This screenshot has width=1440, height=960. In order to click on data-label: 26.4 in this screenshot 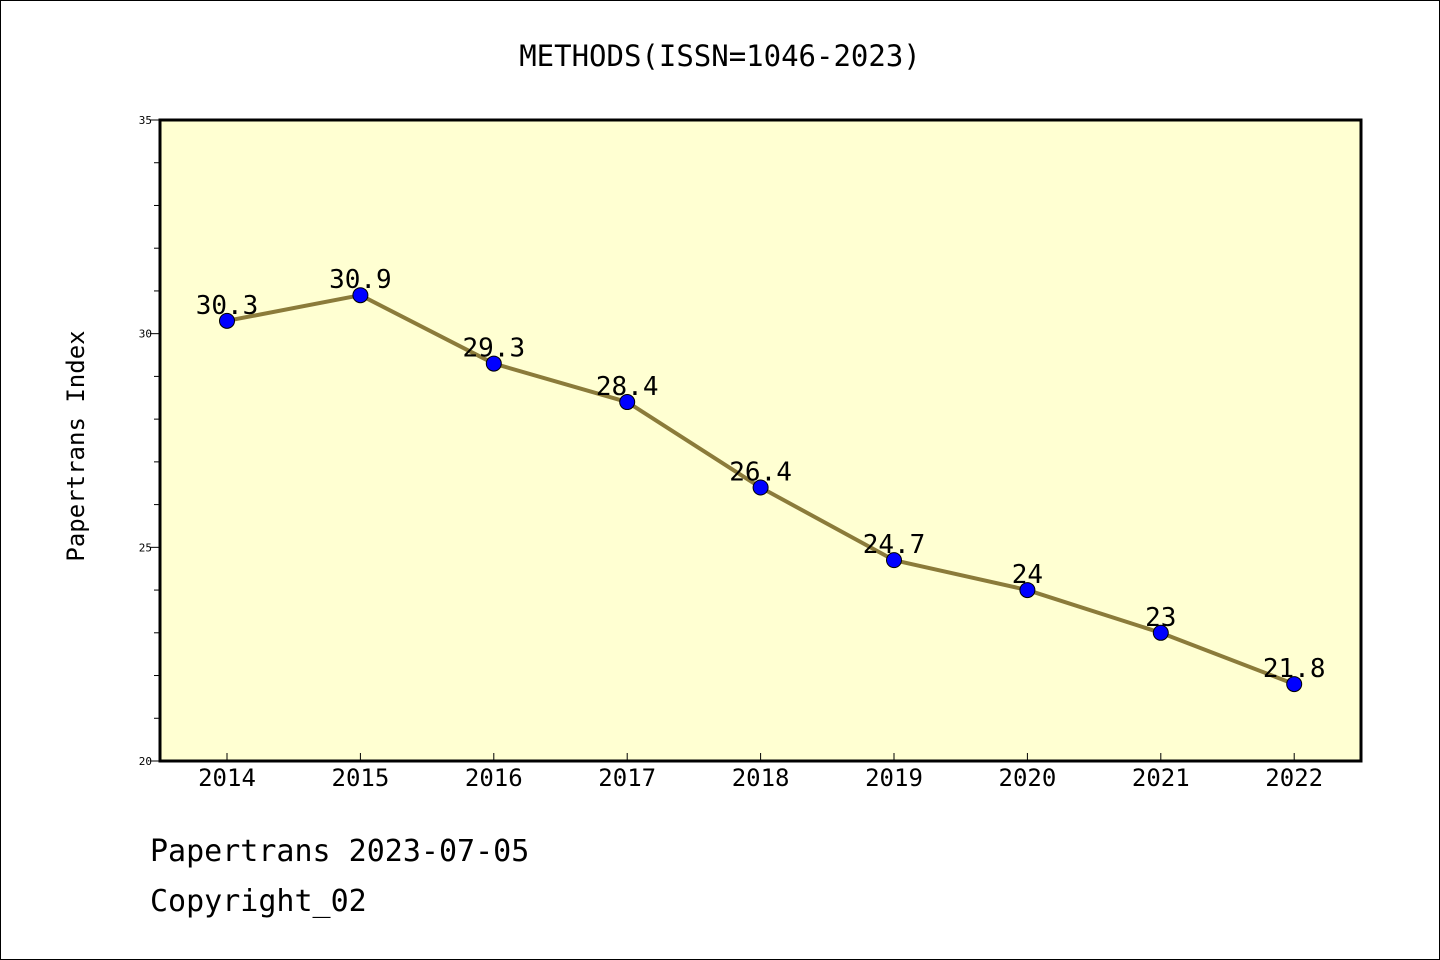, I will do `click(760, 473)`.